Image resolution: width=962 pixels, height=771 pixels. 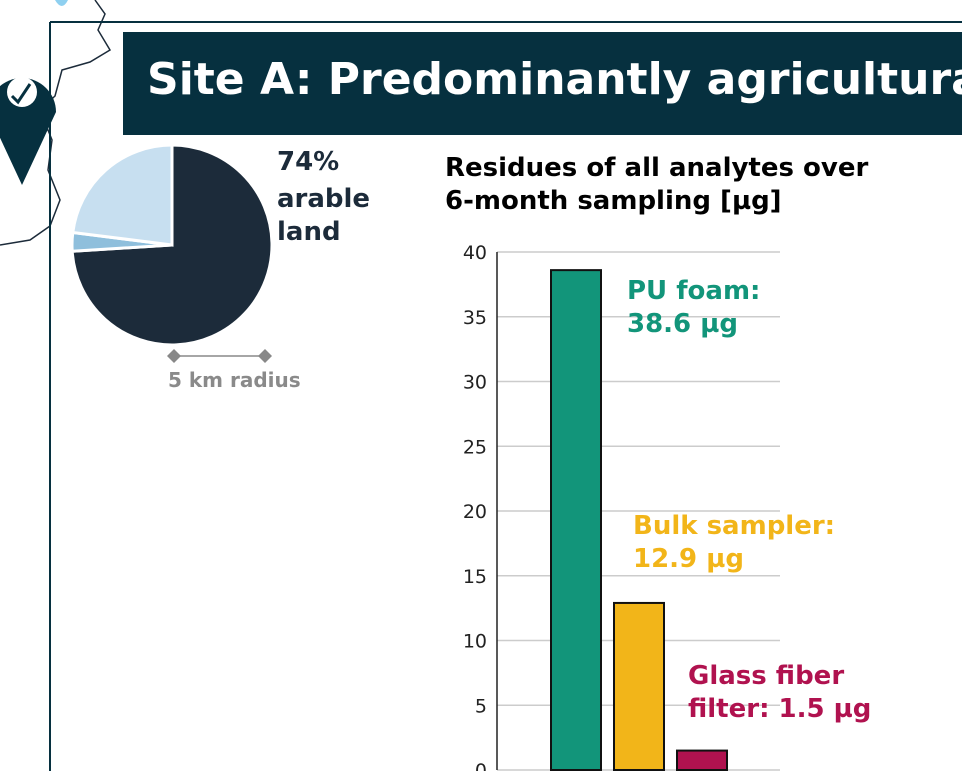 What do you see at coordinates (694, 307) in the screenshot?
I see `bar-value-label: PU foam: 38.6 µg` at bounding box center [694, 307].